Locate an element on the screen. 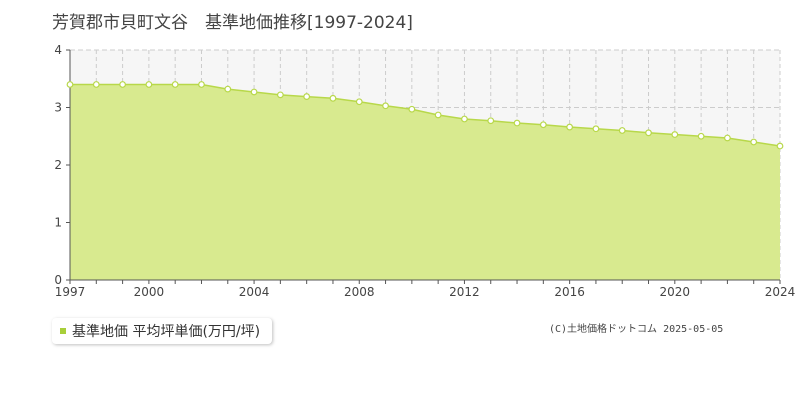 Image resolution: width=800 pixels, height=400 pixels. legend-marker-icon is located at coordinates (63, 331).